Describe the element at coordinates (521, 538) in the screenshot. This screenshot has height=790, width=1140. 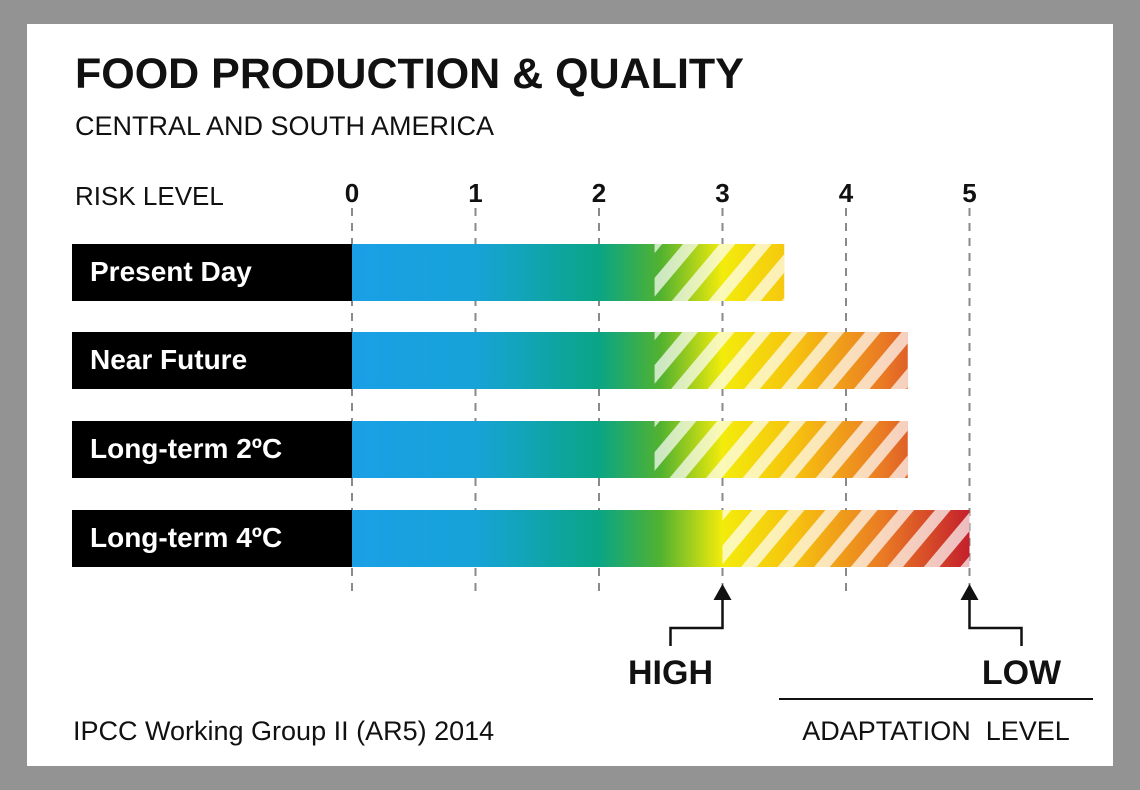
I see `bar-row: Long-term 4ºC` at that location.